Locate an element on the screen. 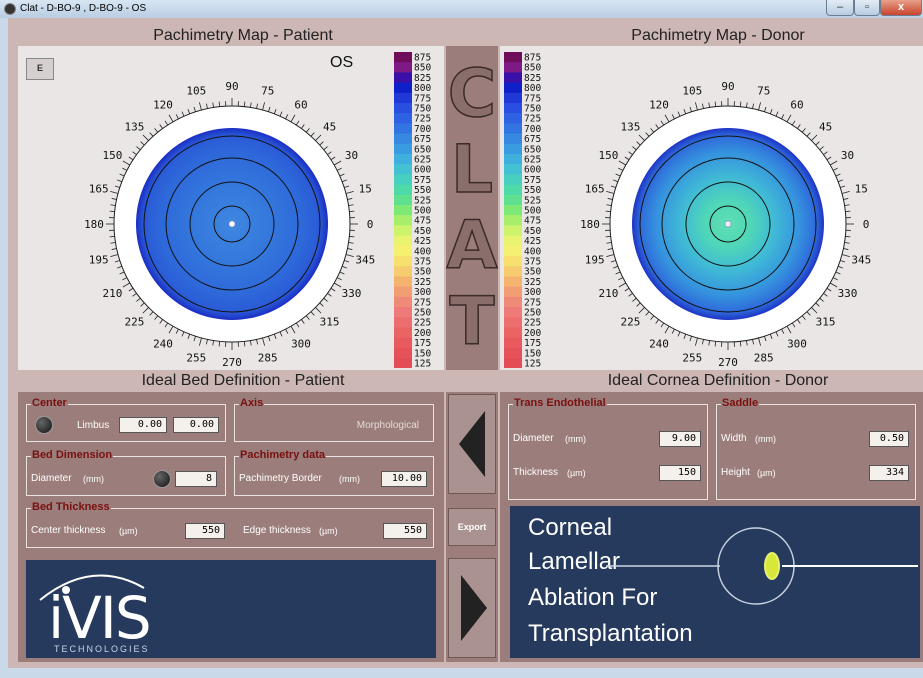 Image resolution: width=923 pixels, height=678 pixels. scale-label: 250 is located at coordinates (532, 313).